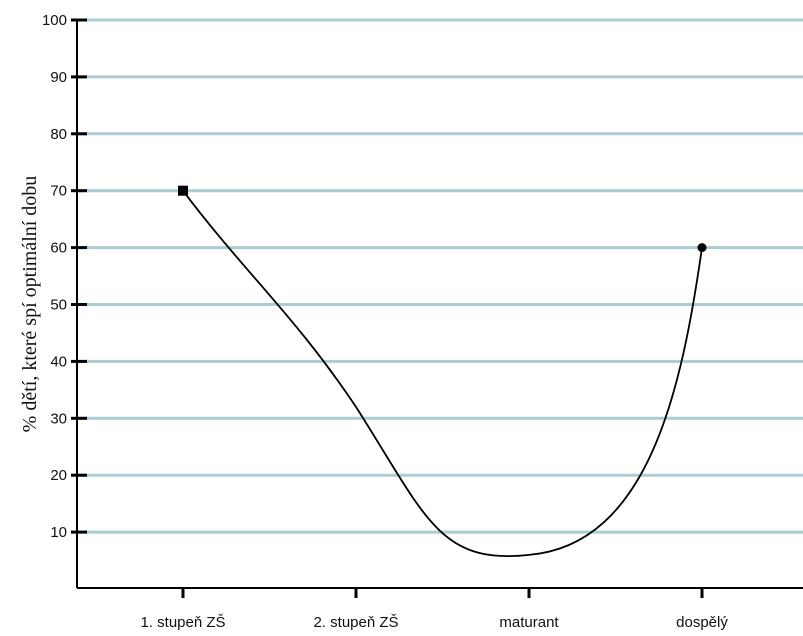 The width and height of the screenshot is (803, 636). I want to click on x-tick-label: 1. stupeň ZŠ, so click(182, 622).